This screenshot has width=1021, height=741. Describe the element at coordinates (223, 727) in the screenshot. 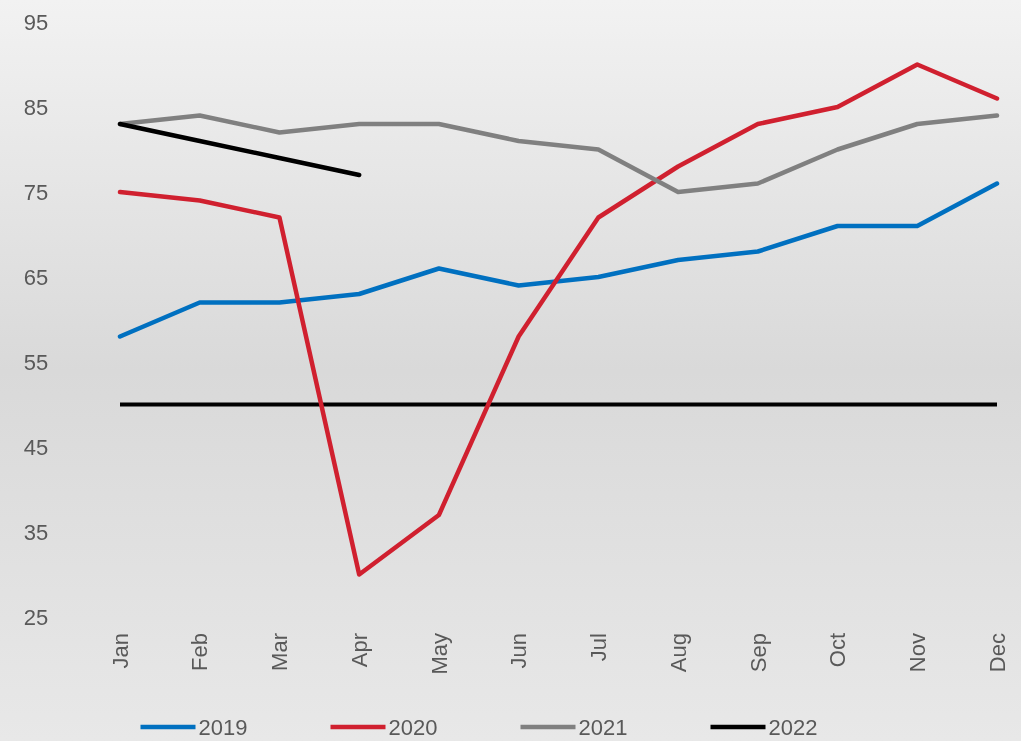

I see `legend-label: 2019` at that location.